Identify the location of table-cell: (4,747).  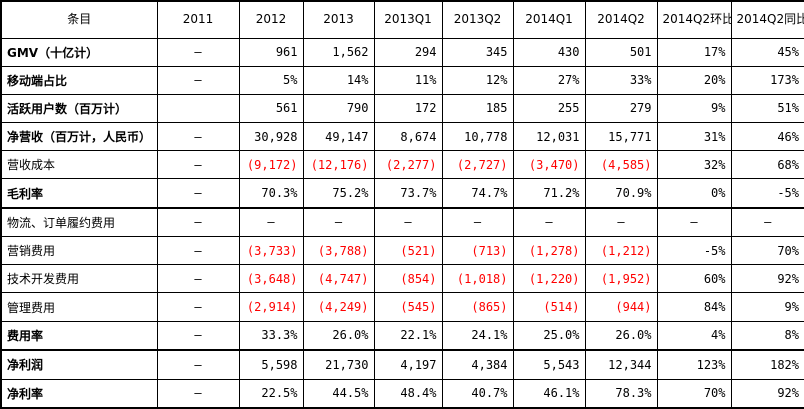
(338, 279).